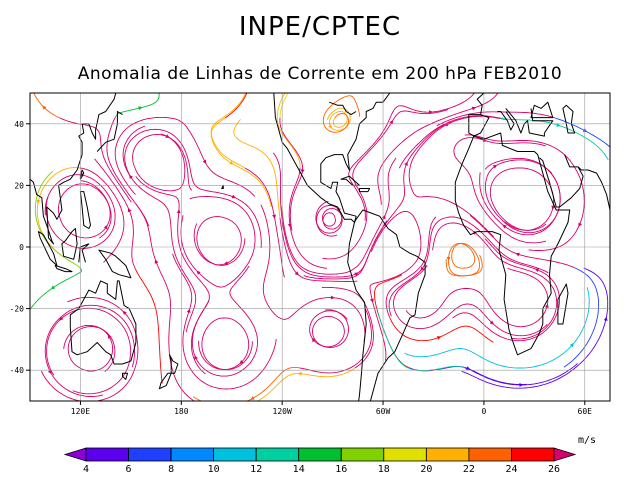 The height and width of the screenshot is (494, 640). Describe the element at coordinates (282, 411) in the screenshot. I see `lon-label: 120W` at that location.